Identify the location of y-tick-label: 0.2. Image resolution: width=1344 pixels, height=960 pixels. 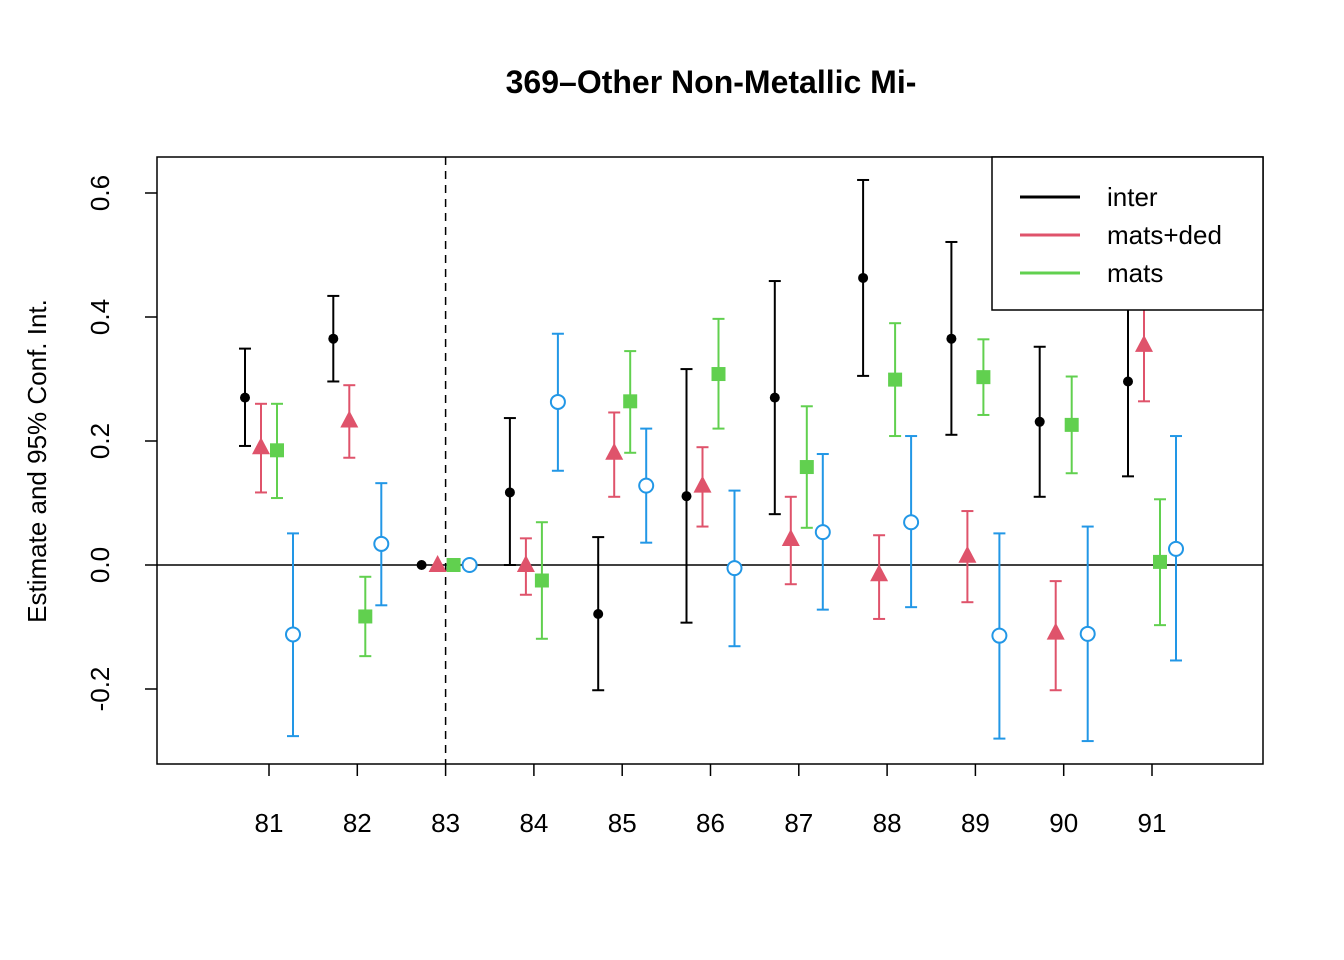
(100, 441).